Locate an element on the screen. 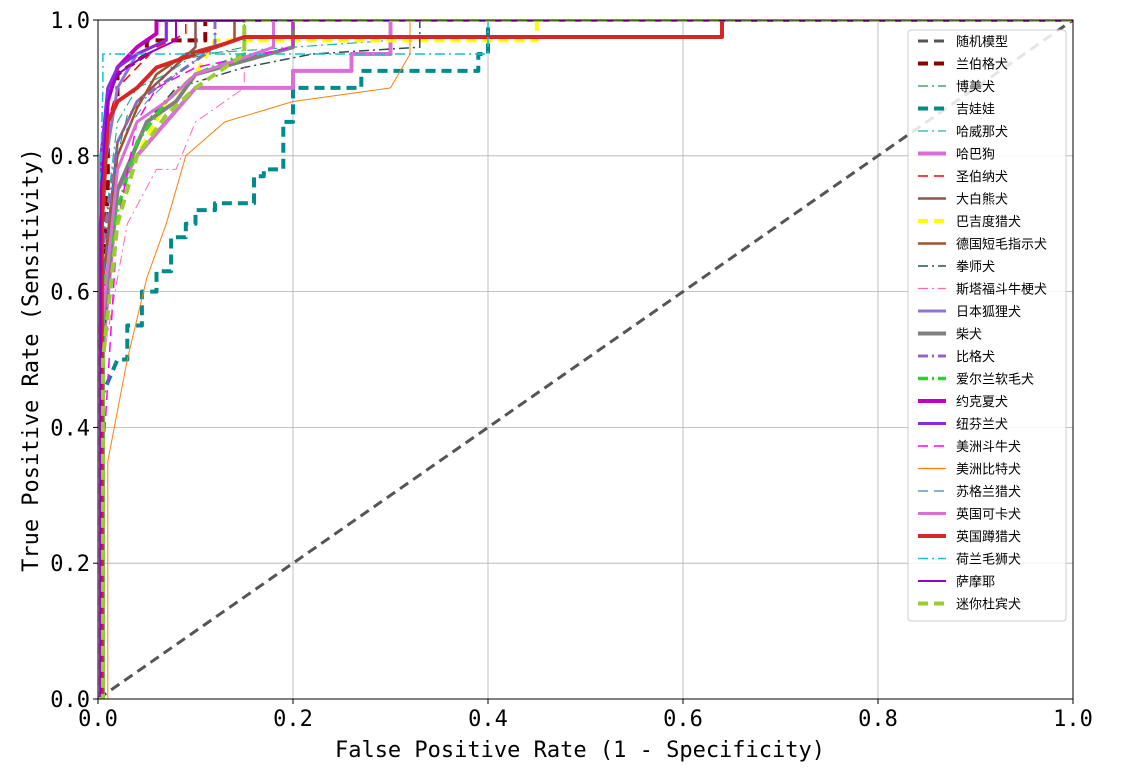 The width and height of the screenshot is (1140, 775). legend-label: 比格犬 is located at coordinates (975, 357).